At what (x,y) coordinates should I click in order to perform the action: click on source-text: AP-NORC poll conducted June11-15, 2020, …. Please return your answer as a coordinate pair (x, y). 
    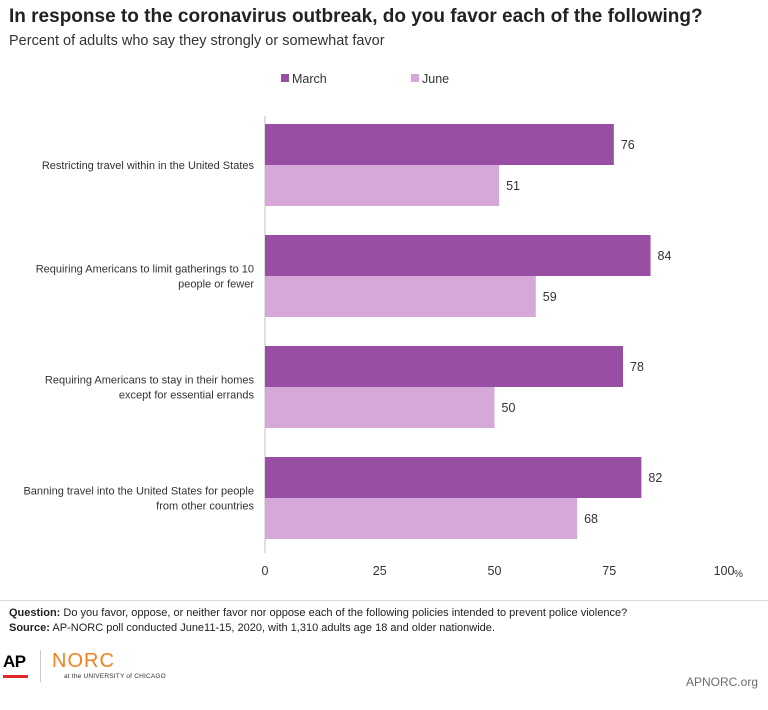
    Looking at the image, I should click on (272, 628).